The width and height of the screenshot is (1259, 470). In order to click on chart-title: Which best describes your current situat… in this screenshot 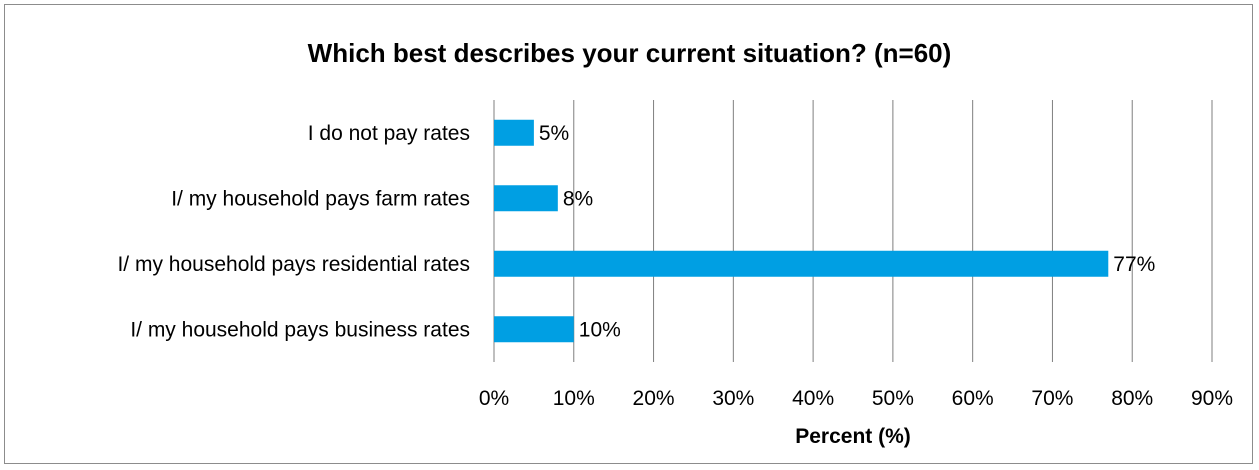, I will do `click(629, 53)`.